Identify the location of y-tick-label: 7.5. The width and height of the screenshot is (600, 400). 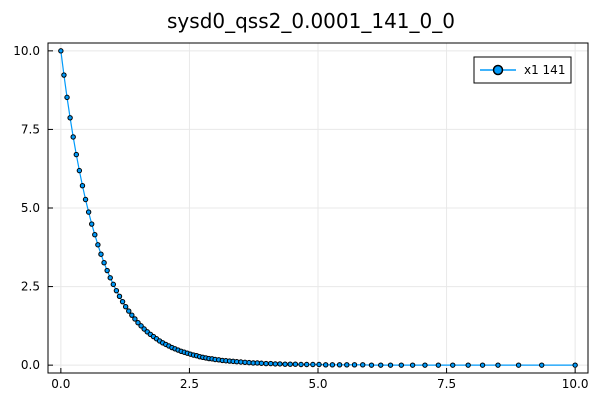
(30, 129).